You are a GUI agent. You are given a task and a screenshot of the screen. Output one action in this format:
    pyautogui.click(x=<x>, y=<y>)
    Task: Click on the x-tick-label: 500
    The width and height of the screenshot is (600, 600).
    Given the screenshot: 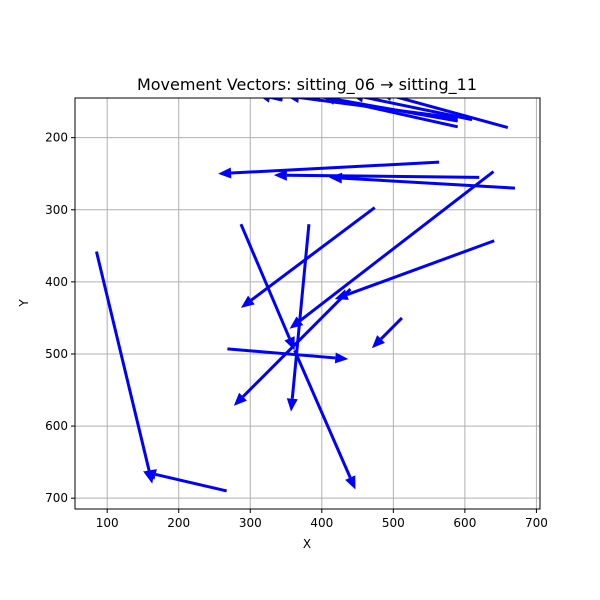 What is the action you would take?
    pyautogui.click(x=393, y=523)
    